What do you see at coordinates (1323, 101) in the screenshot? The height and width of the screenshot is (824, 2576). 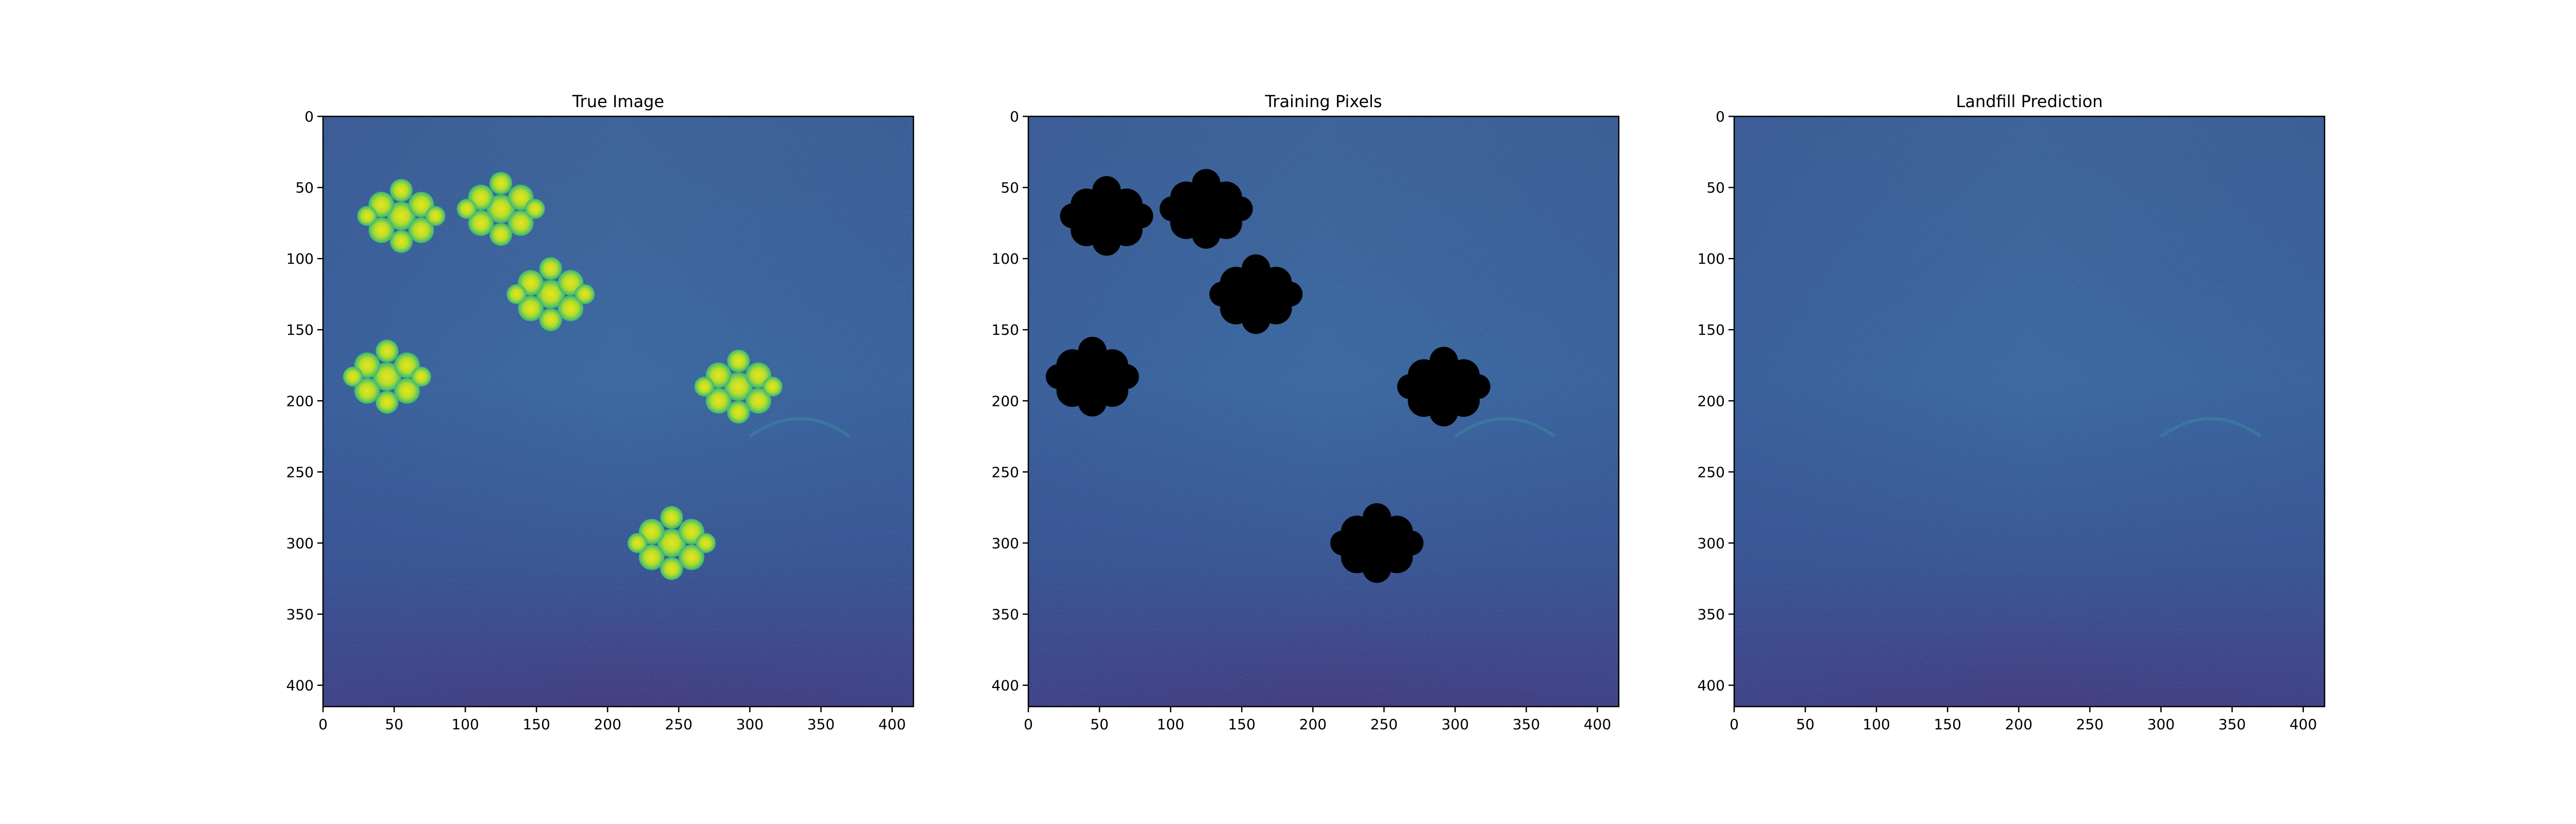 I see `panel-title: Training Pixels` at bounding box center [1323, 101].